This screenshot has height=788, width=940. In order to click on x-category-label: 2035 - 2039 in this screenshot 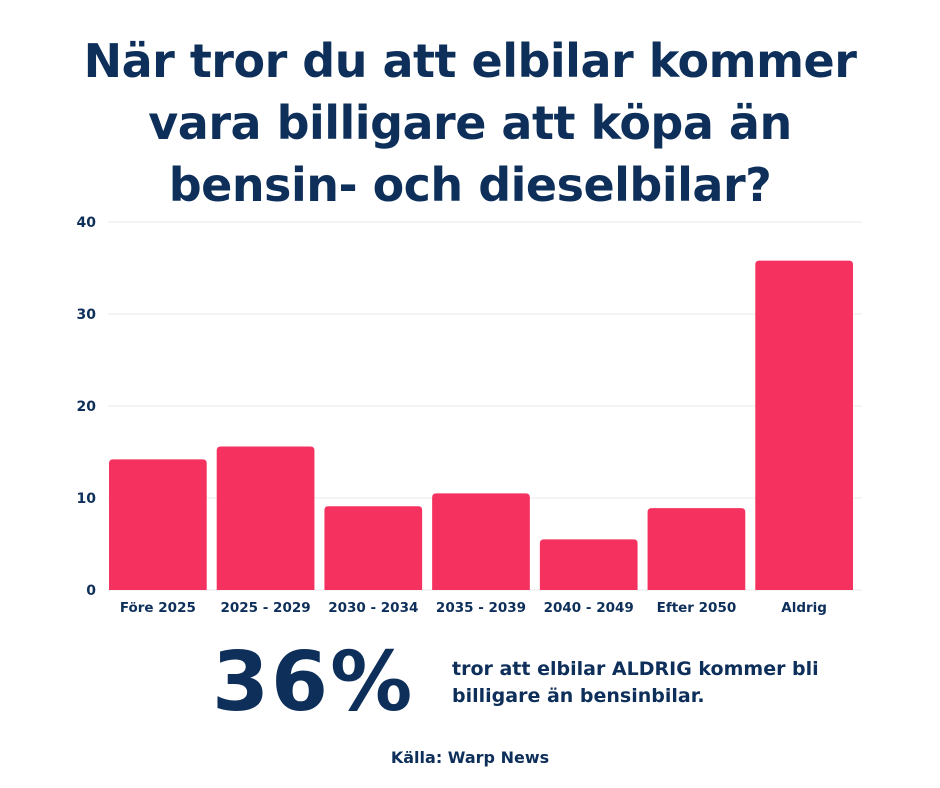, I will do `click(481, 608)`.